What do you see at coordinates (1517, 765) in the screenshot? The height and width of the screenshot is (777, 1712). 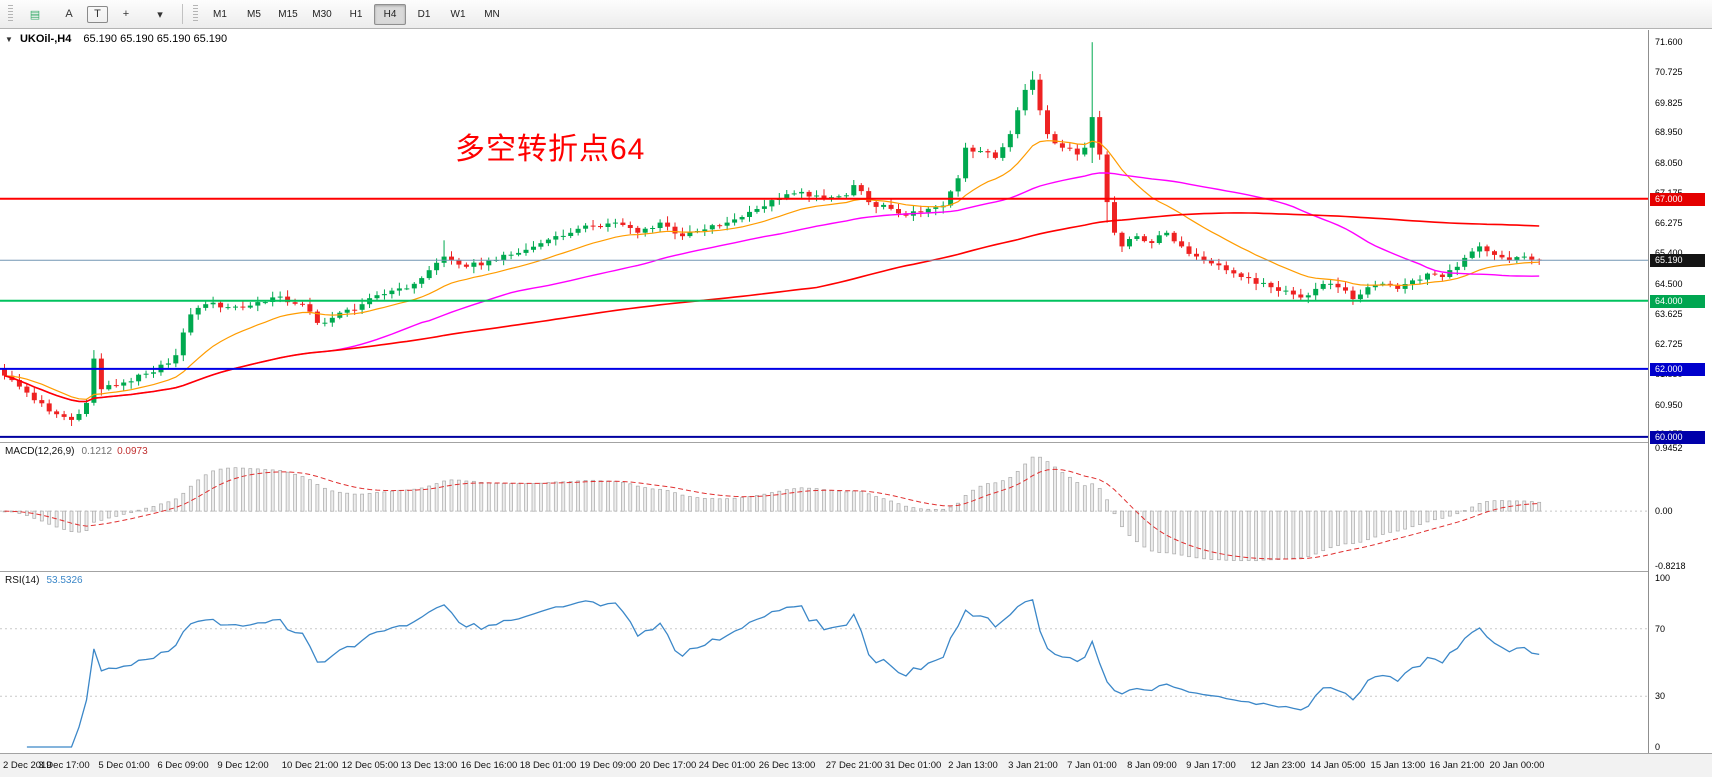 I see `time-axis-label: 20 Jan 00:00` at bounding box center [1517, 765].